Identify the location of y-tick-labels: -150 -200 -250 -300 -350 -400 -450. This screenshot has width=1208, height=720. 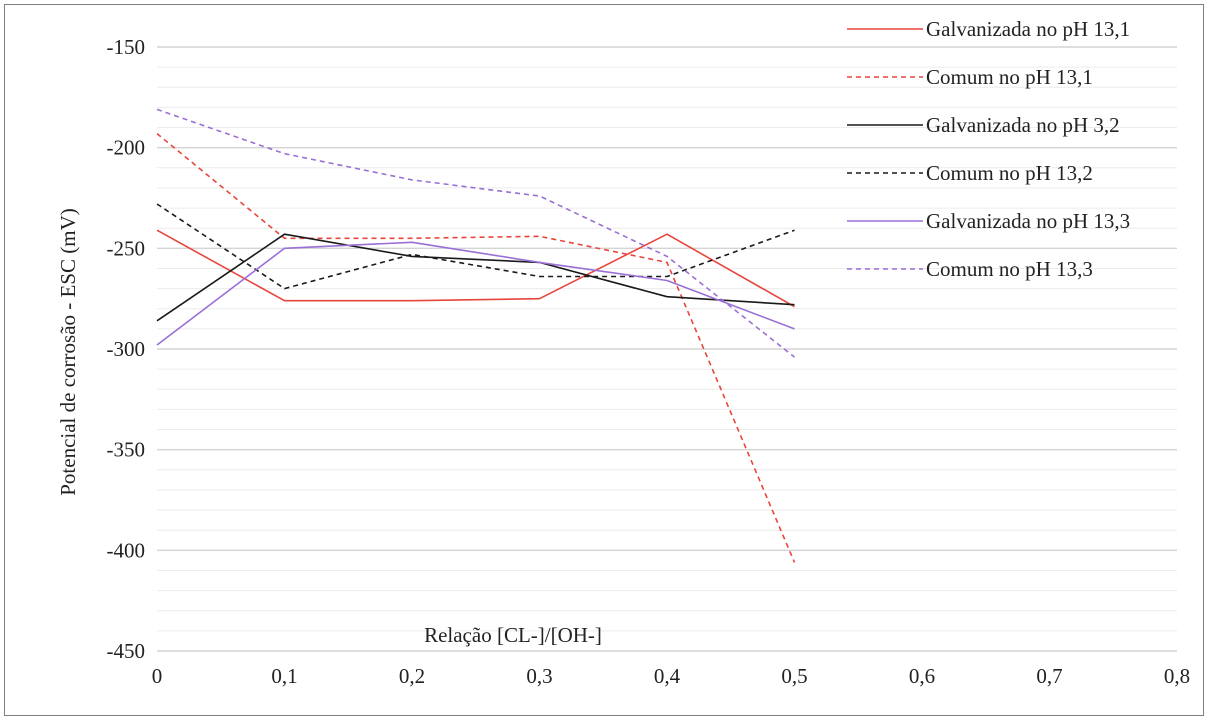
(126, 349).